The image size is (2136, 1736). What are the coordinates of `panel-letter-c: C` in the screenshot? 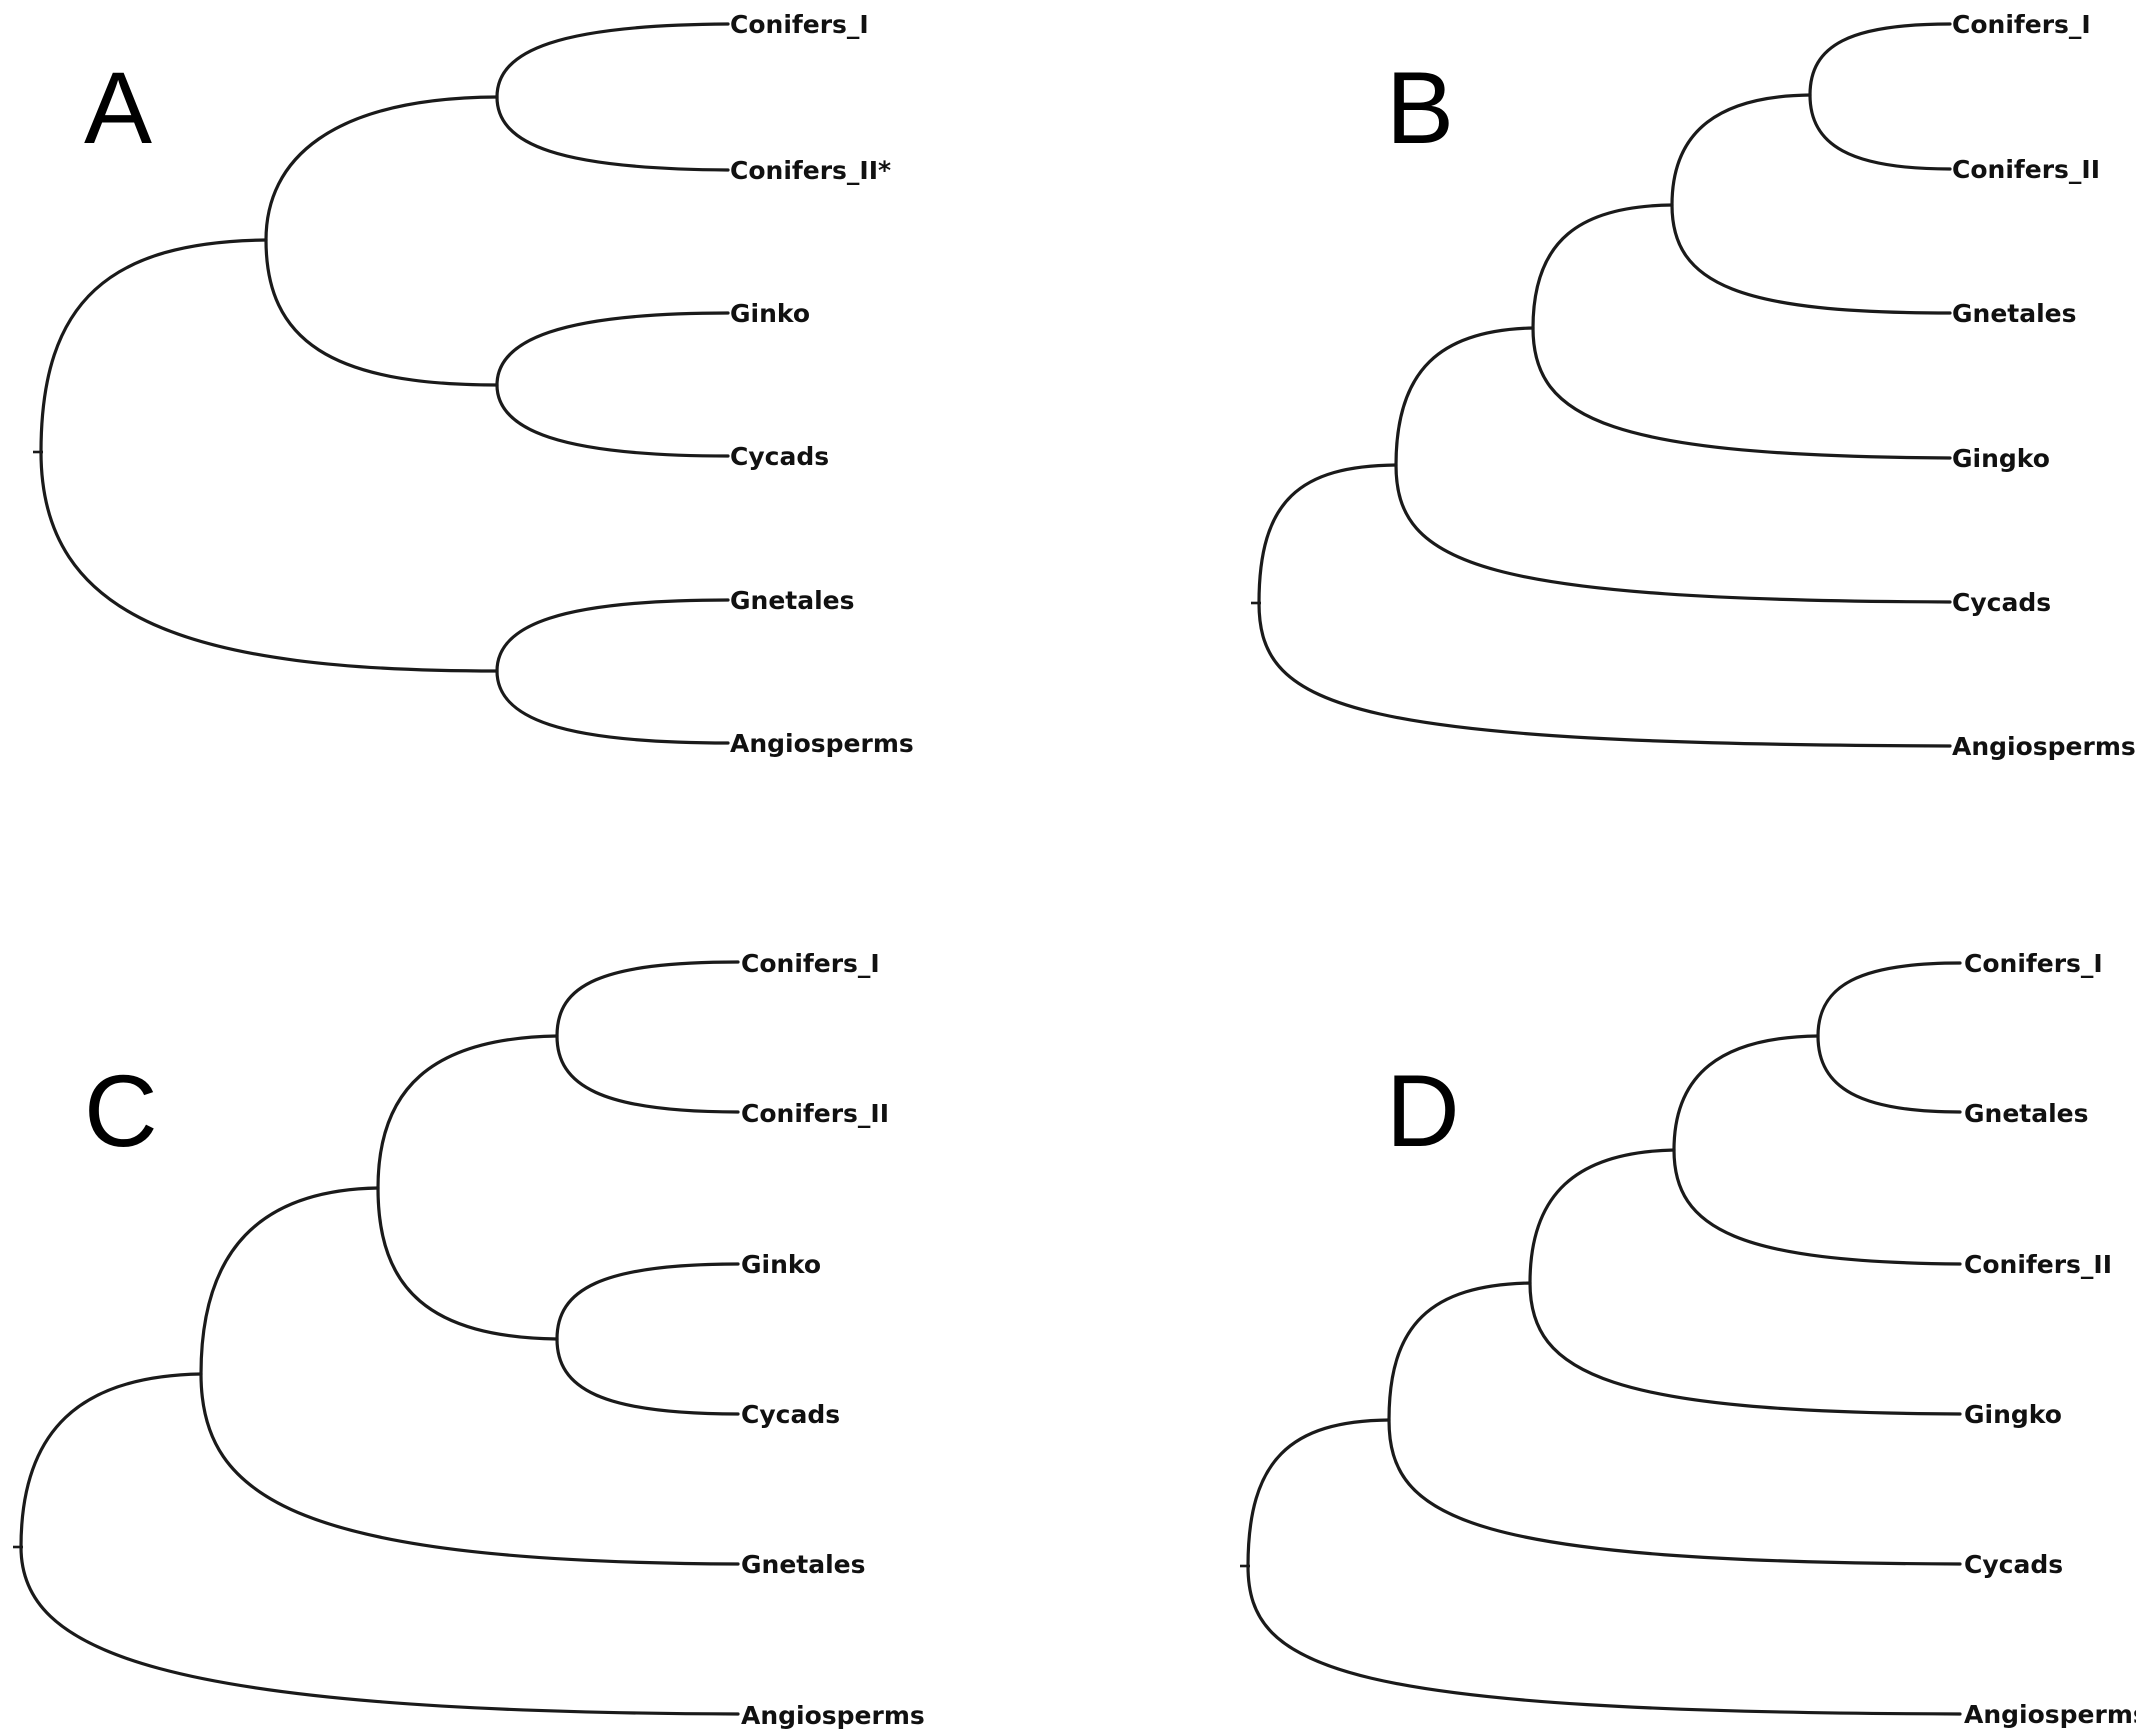 It's located at (121, 1111).